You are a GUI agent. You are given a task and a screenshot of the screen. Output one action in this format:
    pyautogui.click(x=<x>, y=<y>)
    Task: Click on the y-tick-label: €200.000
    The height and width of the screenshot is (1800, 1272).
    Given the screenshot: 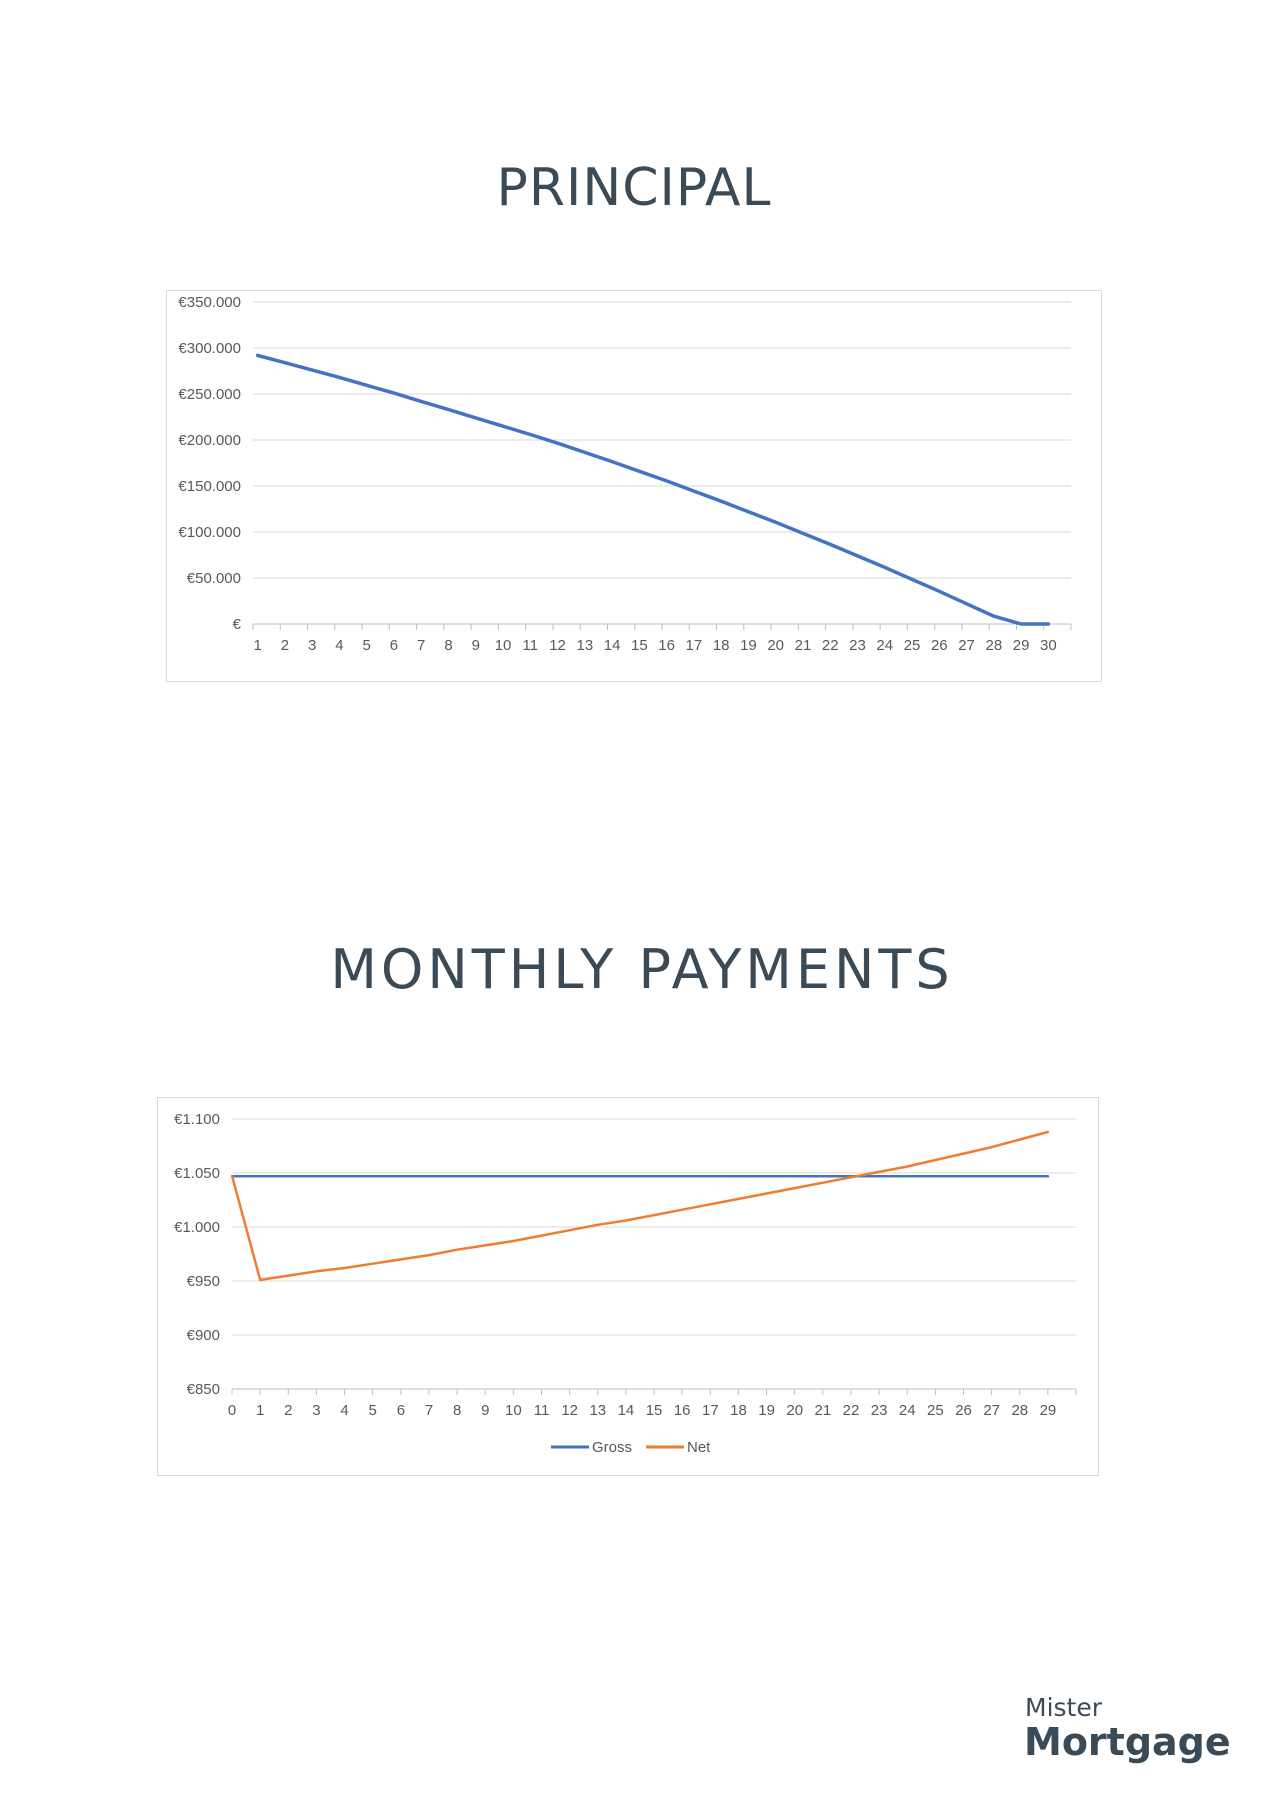 What is the action you would take?
    pyautogui.click(x=209, y=440)
    